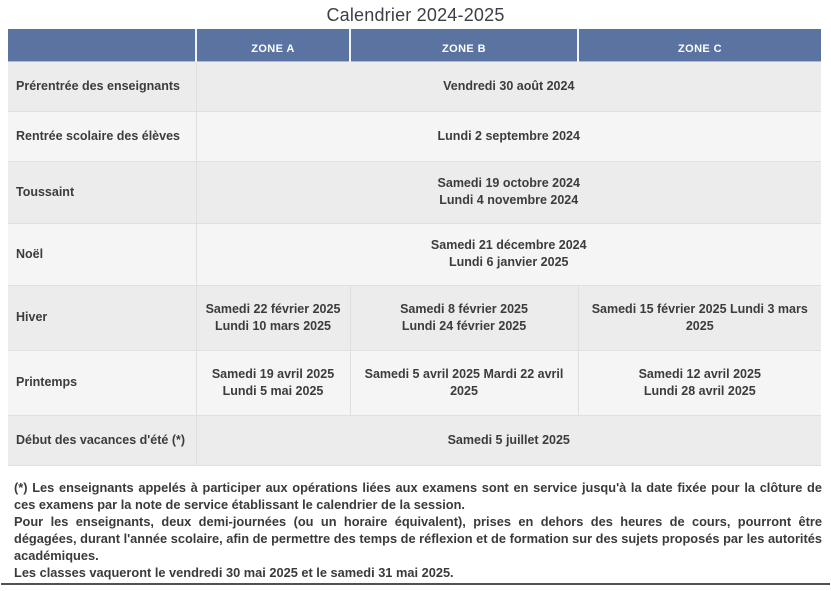  Describe the element at coordinates (415, 15) in the screenshot. I see `page-title: Calendrier 2024-2025` at that location.